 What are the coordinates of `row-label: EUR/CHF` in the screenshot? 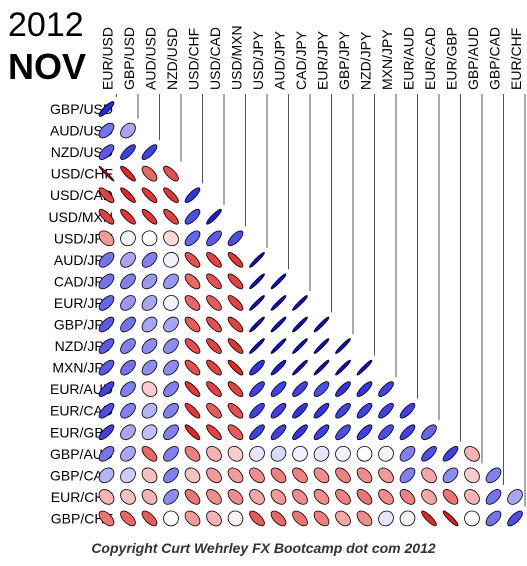 It's located at (82, 497).